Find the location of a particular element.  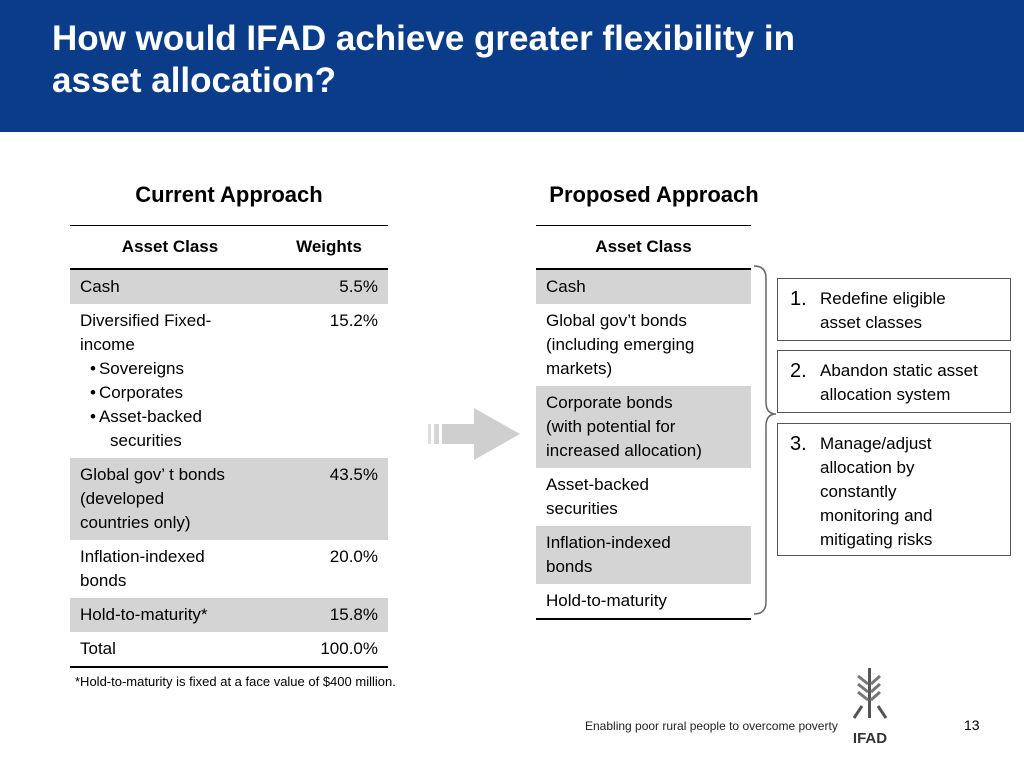

step-number: 1. is located at coordinates (798, 299).